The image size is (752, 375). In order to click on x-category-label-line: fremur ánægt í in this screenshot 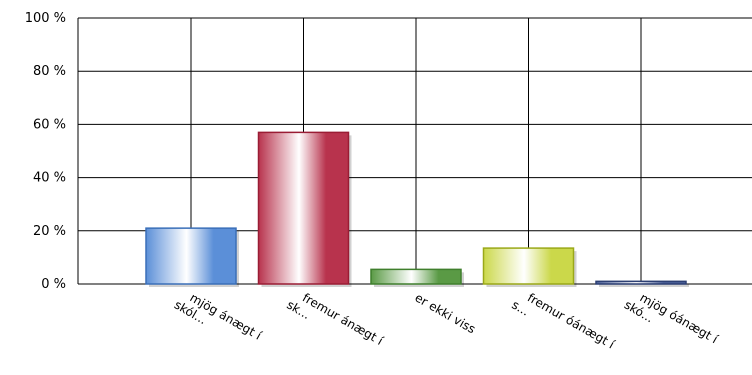, I will do `click(343, 319)`.